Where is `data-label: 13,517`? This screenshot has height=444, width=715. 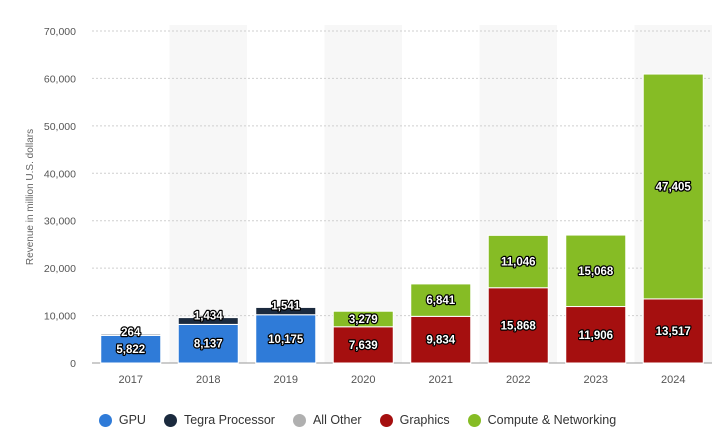 data-label: 13,517 is located at coordinates (673, 332).